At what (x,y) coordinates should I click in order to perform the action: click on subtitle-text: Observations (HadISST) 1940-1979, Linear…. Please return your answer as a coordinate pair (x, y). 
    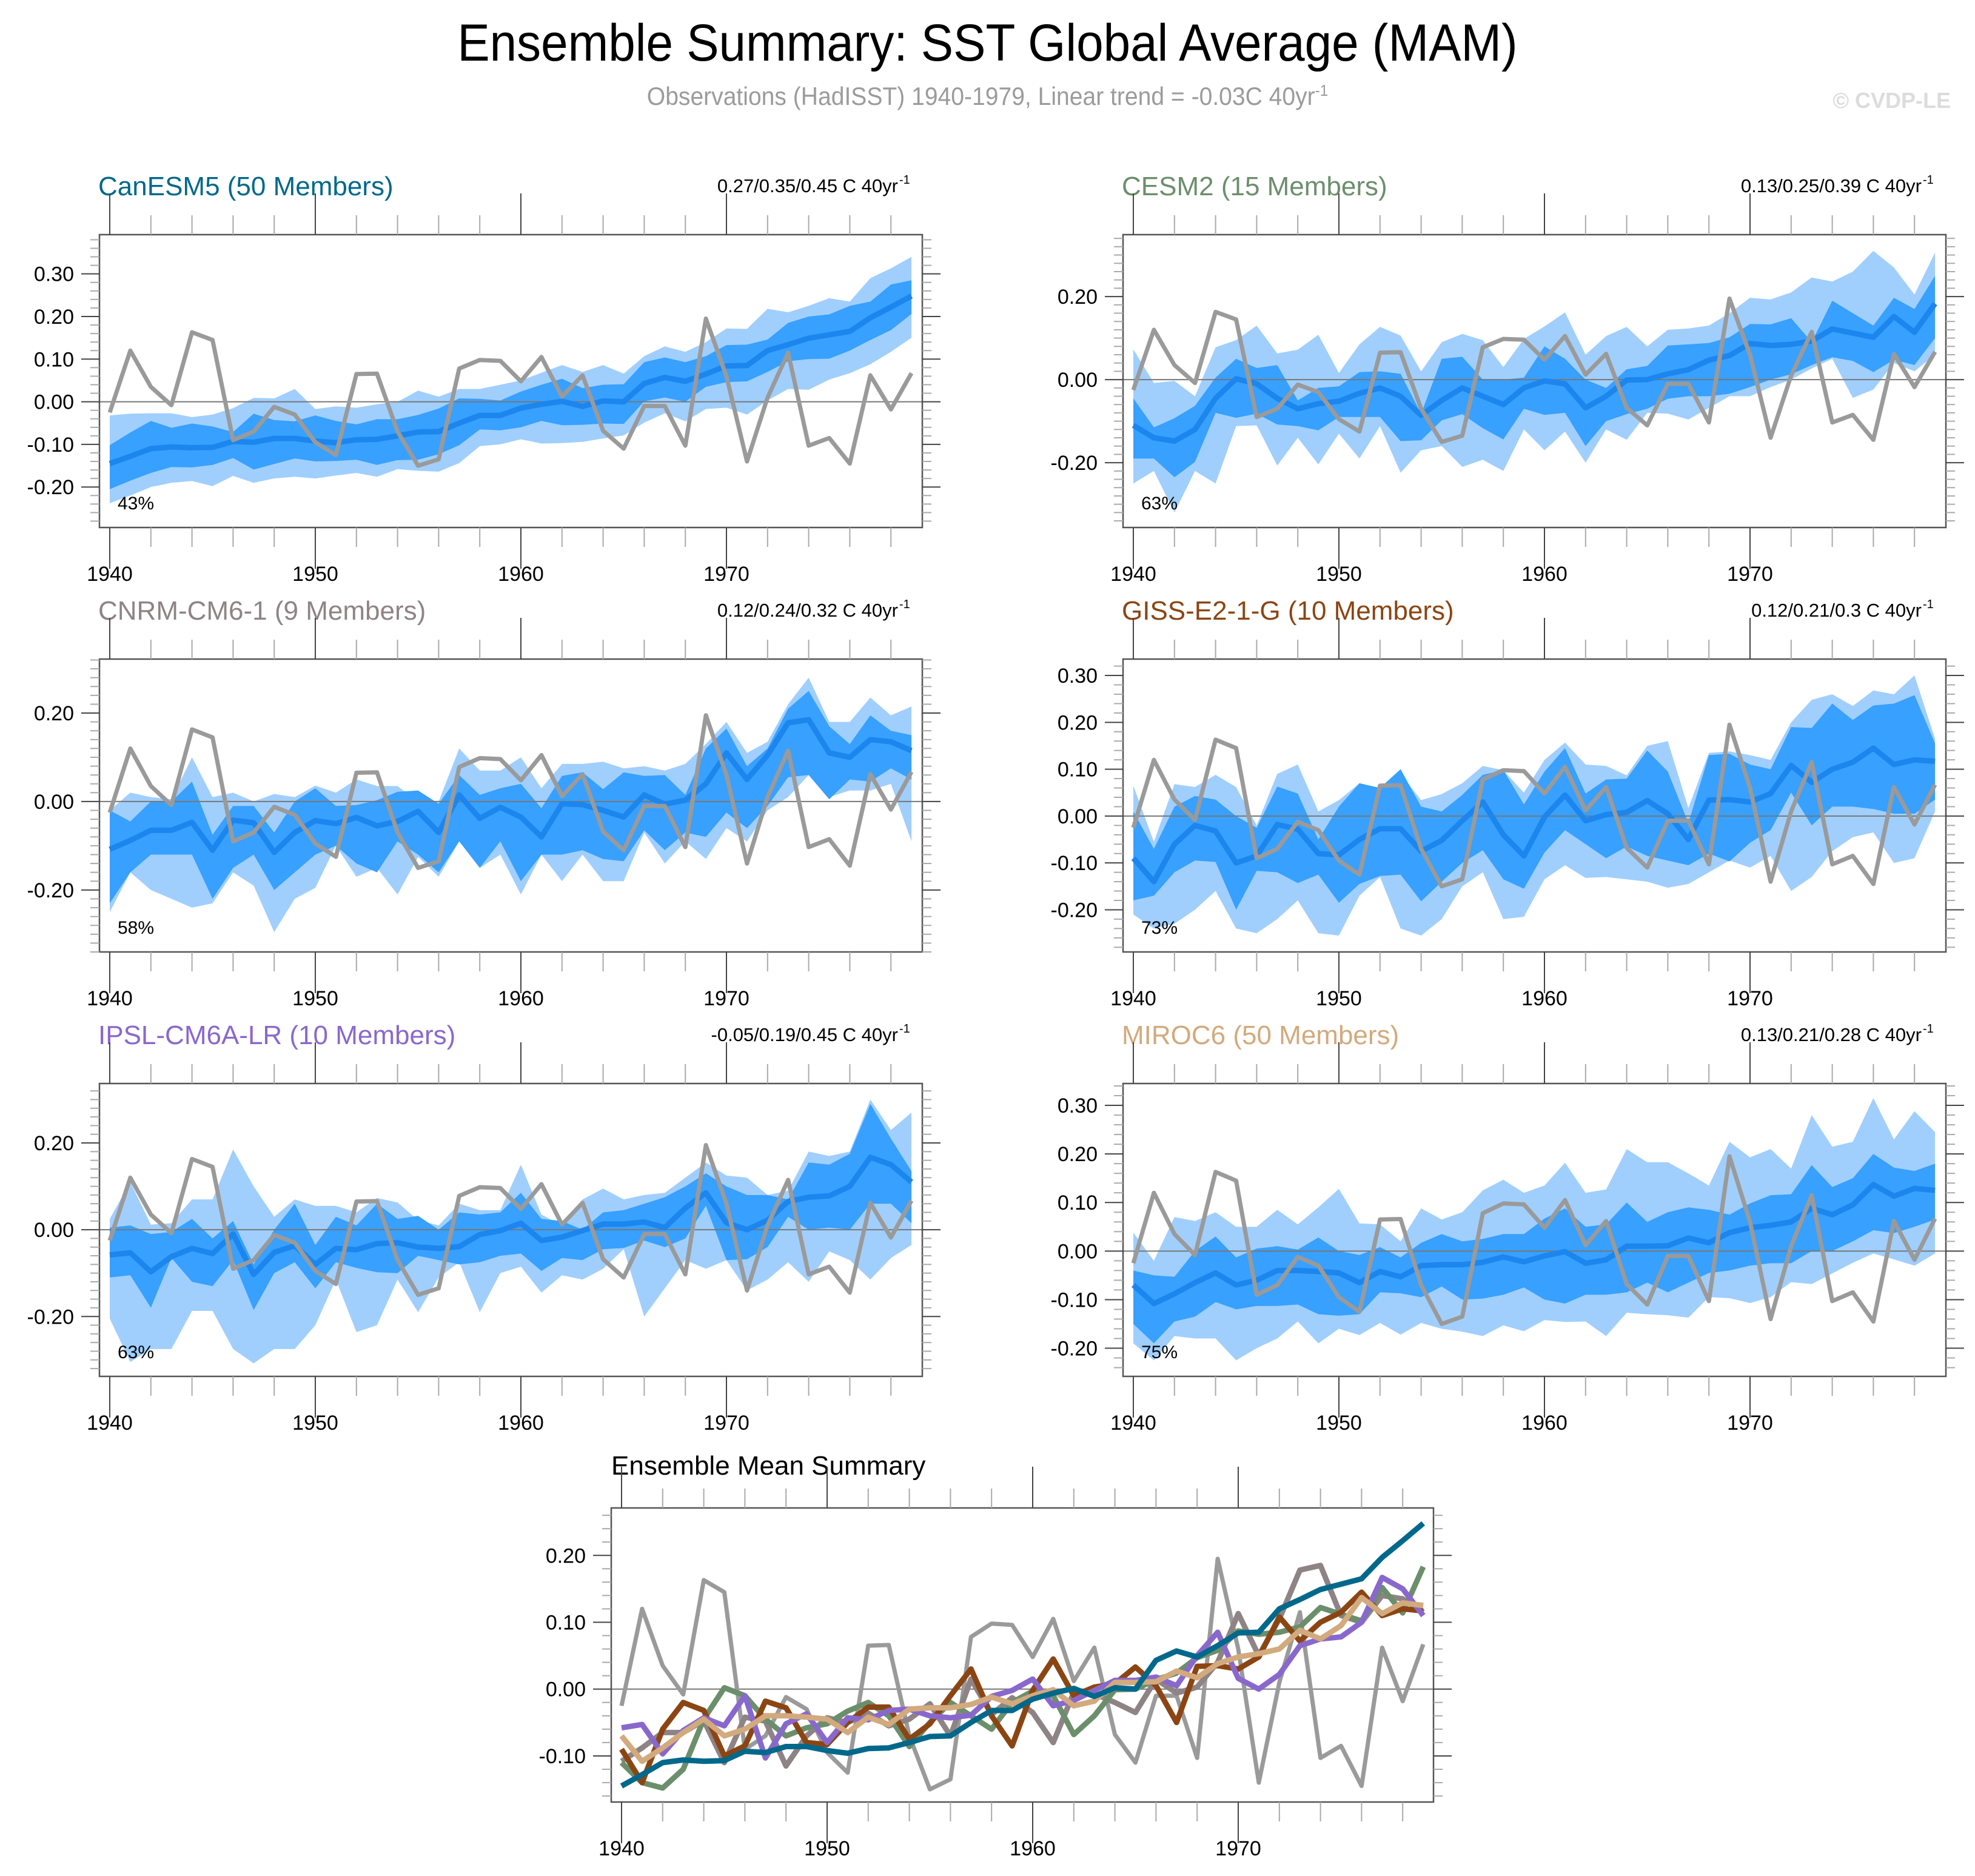
    Looking at the image, I should click on (981, 96).